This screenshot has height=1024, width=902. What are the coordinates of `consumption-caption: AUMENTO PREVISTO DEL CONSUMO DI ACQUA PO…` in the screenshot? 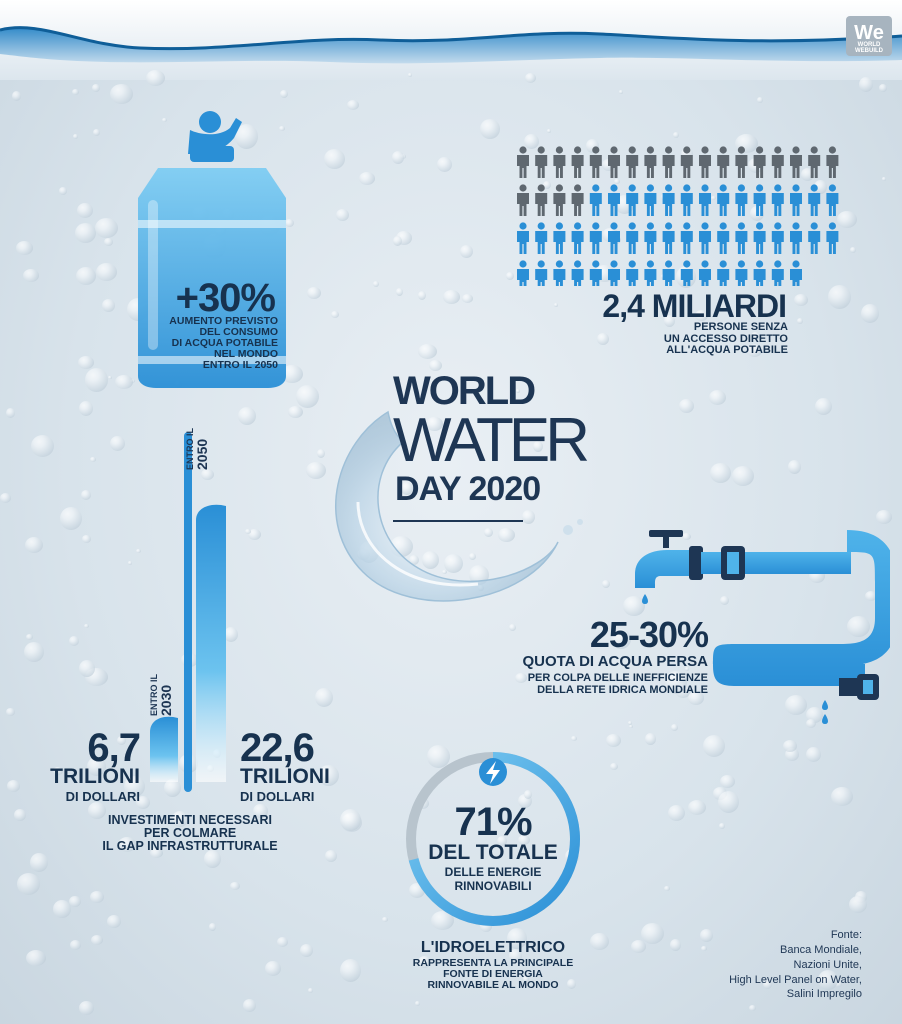 It's located at (223, 343).